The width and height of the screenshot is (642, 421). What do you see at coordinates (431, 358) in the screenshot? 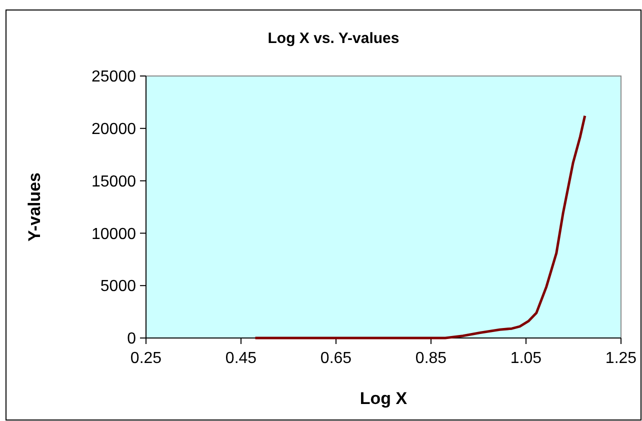
I see `x-tick-label: 0.85` at bounding box center [431, 358].